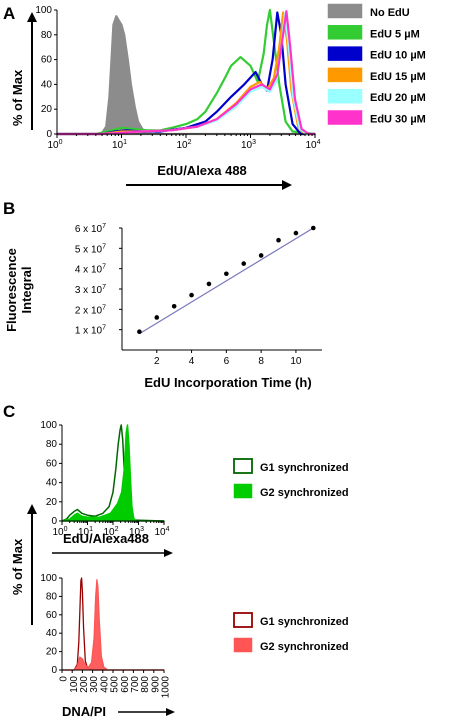 The width and height of the screenshot is (450, 721). I want to click on legend-label: EdU 15 µM, so click(398, 77).